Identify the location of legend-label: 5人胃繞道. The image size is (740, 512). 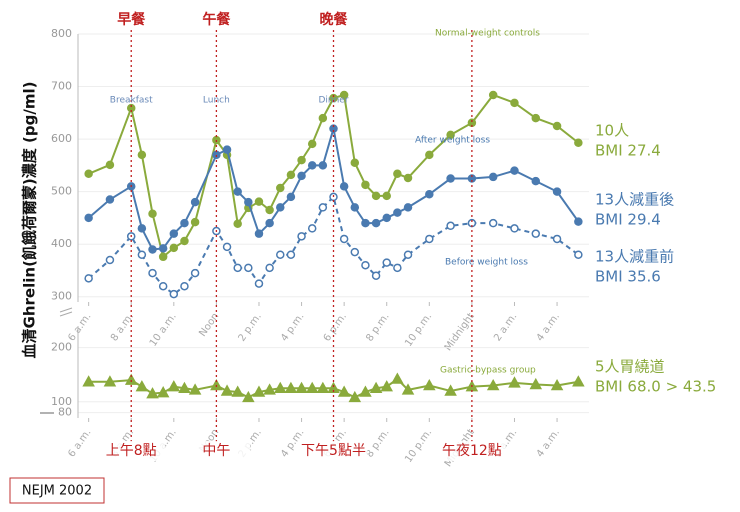
(630, 367).